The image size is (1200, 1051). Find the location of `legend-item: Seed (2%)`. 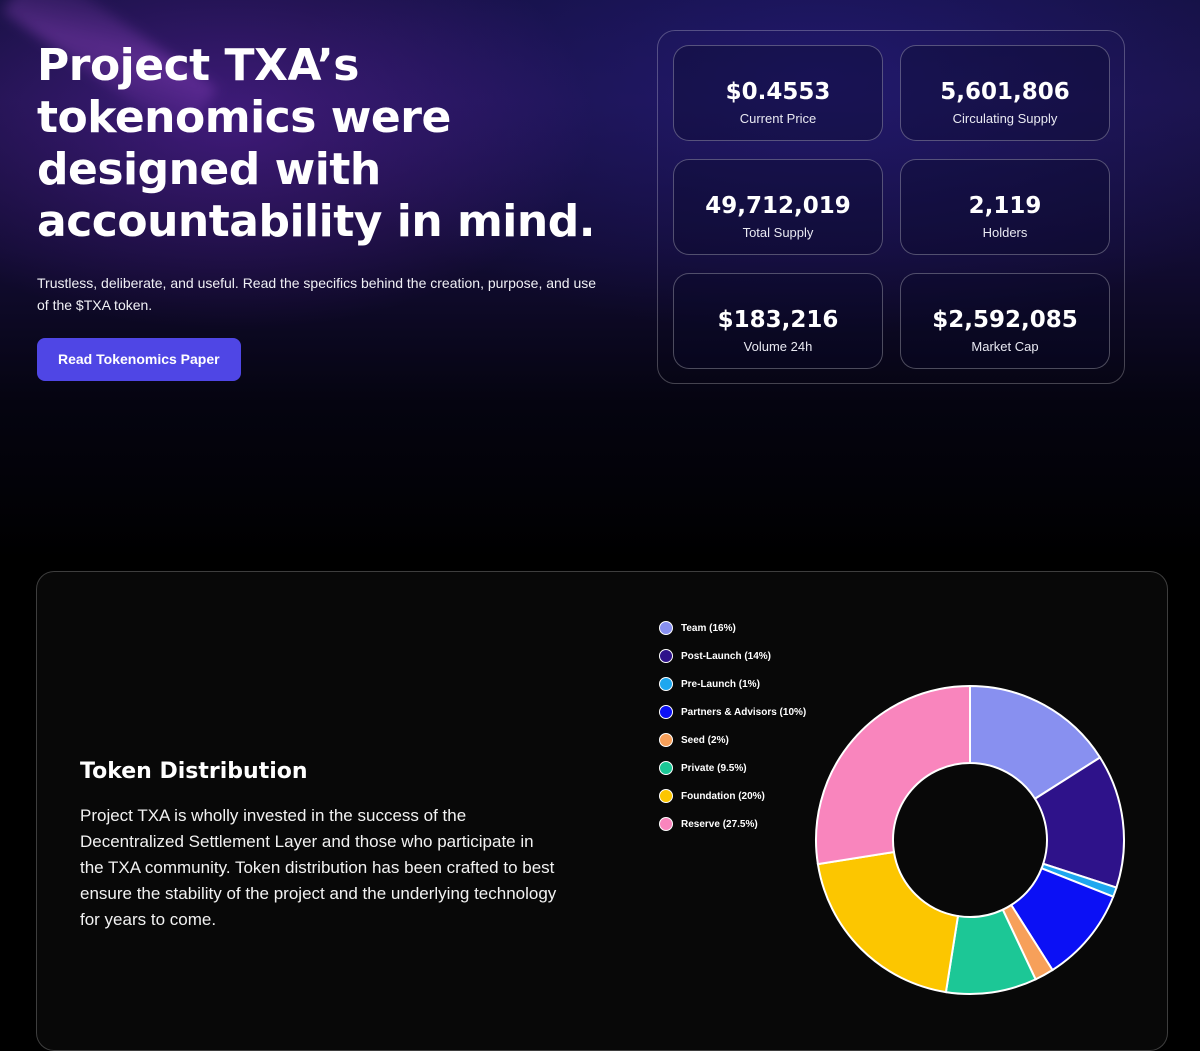

legend-item: Seed (2%) is located at coordinates (732, 740).